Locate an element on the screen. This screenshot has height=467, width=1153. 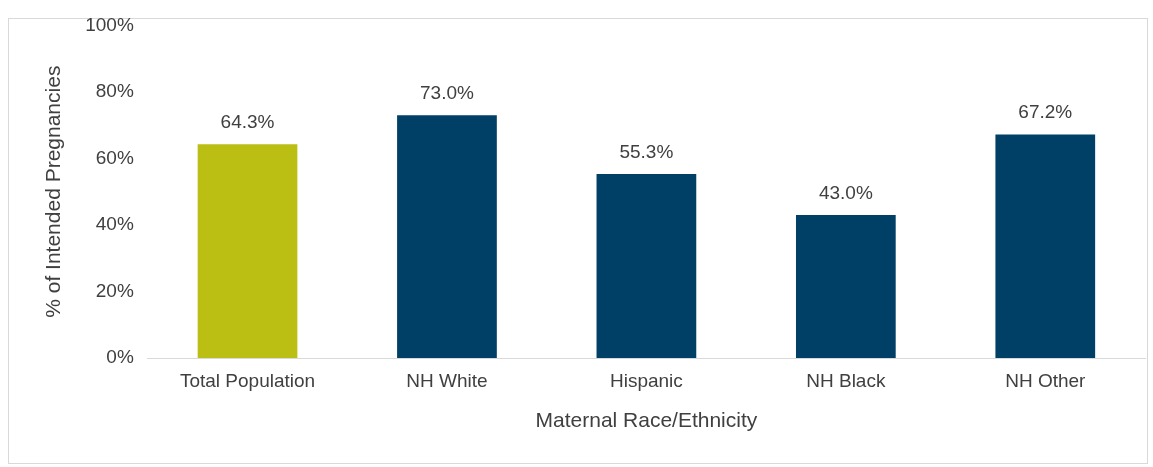
data-label: 55.3% is located at coordinates (646, 151).